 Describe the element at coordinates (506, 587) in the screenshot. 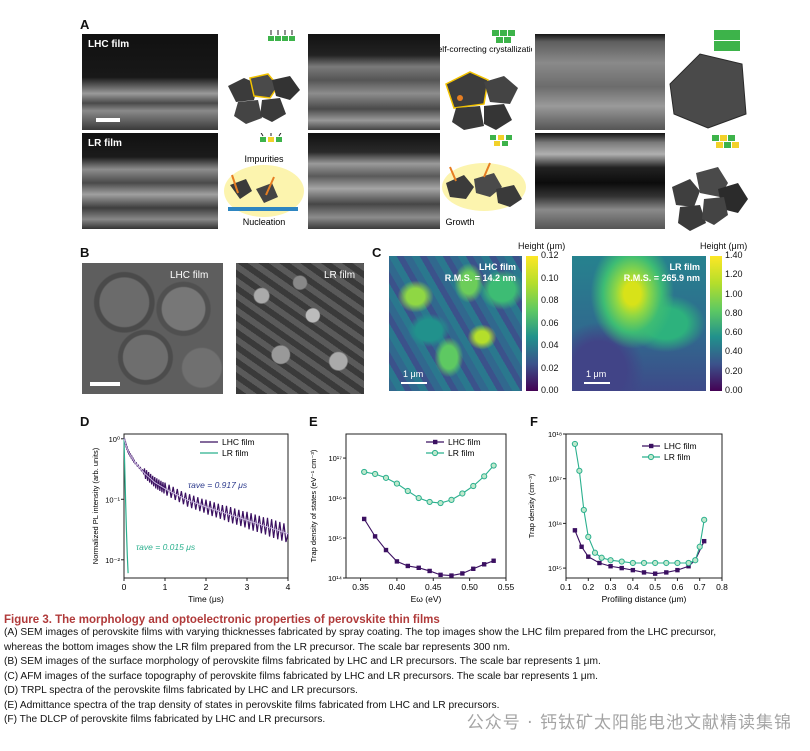

I see `x-tick-label: 0.55` at that location.